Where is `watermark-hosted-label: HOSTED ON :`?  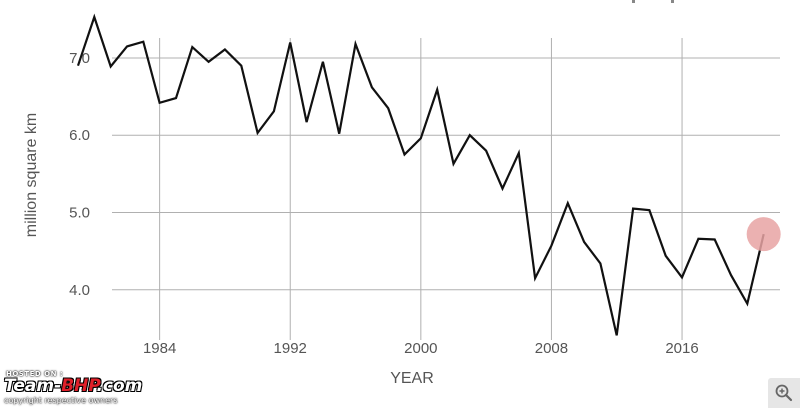 watermark-hosted-label: HOSTED ON : is located at coordinates (35, 374).